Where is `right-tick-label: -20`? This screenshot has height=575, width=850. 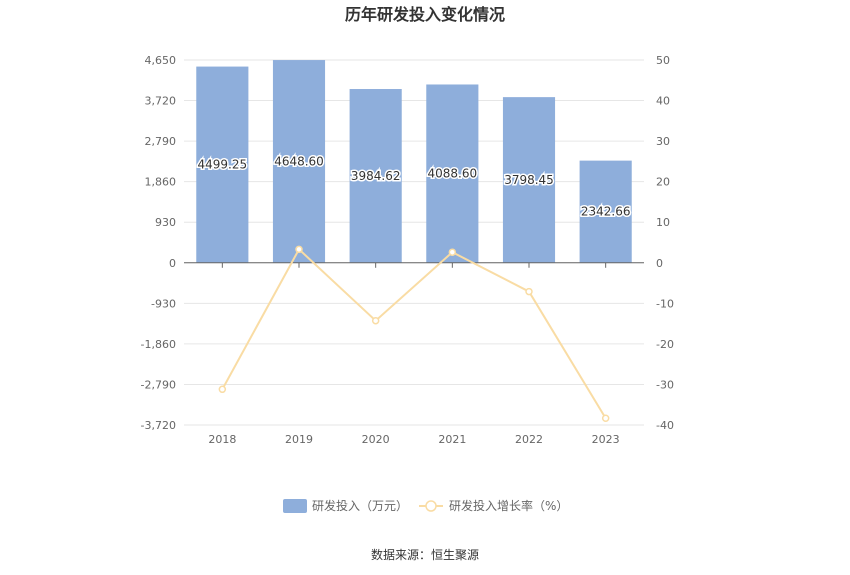
right-tick-label: -20 is located at coordinates (665, 344).